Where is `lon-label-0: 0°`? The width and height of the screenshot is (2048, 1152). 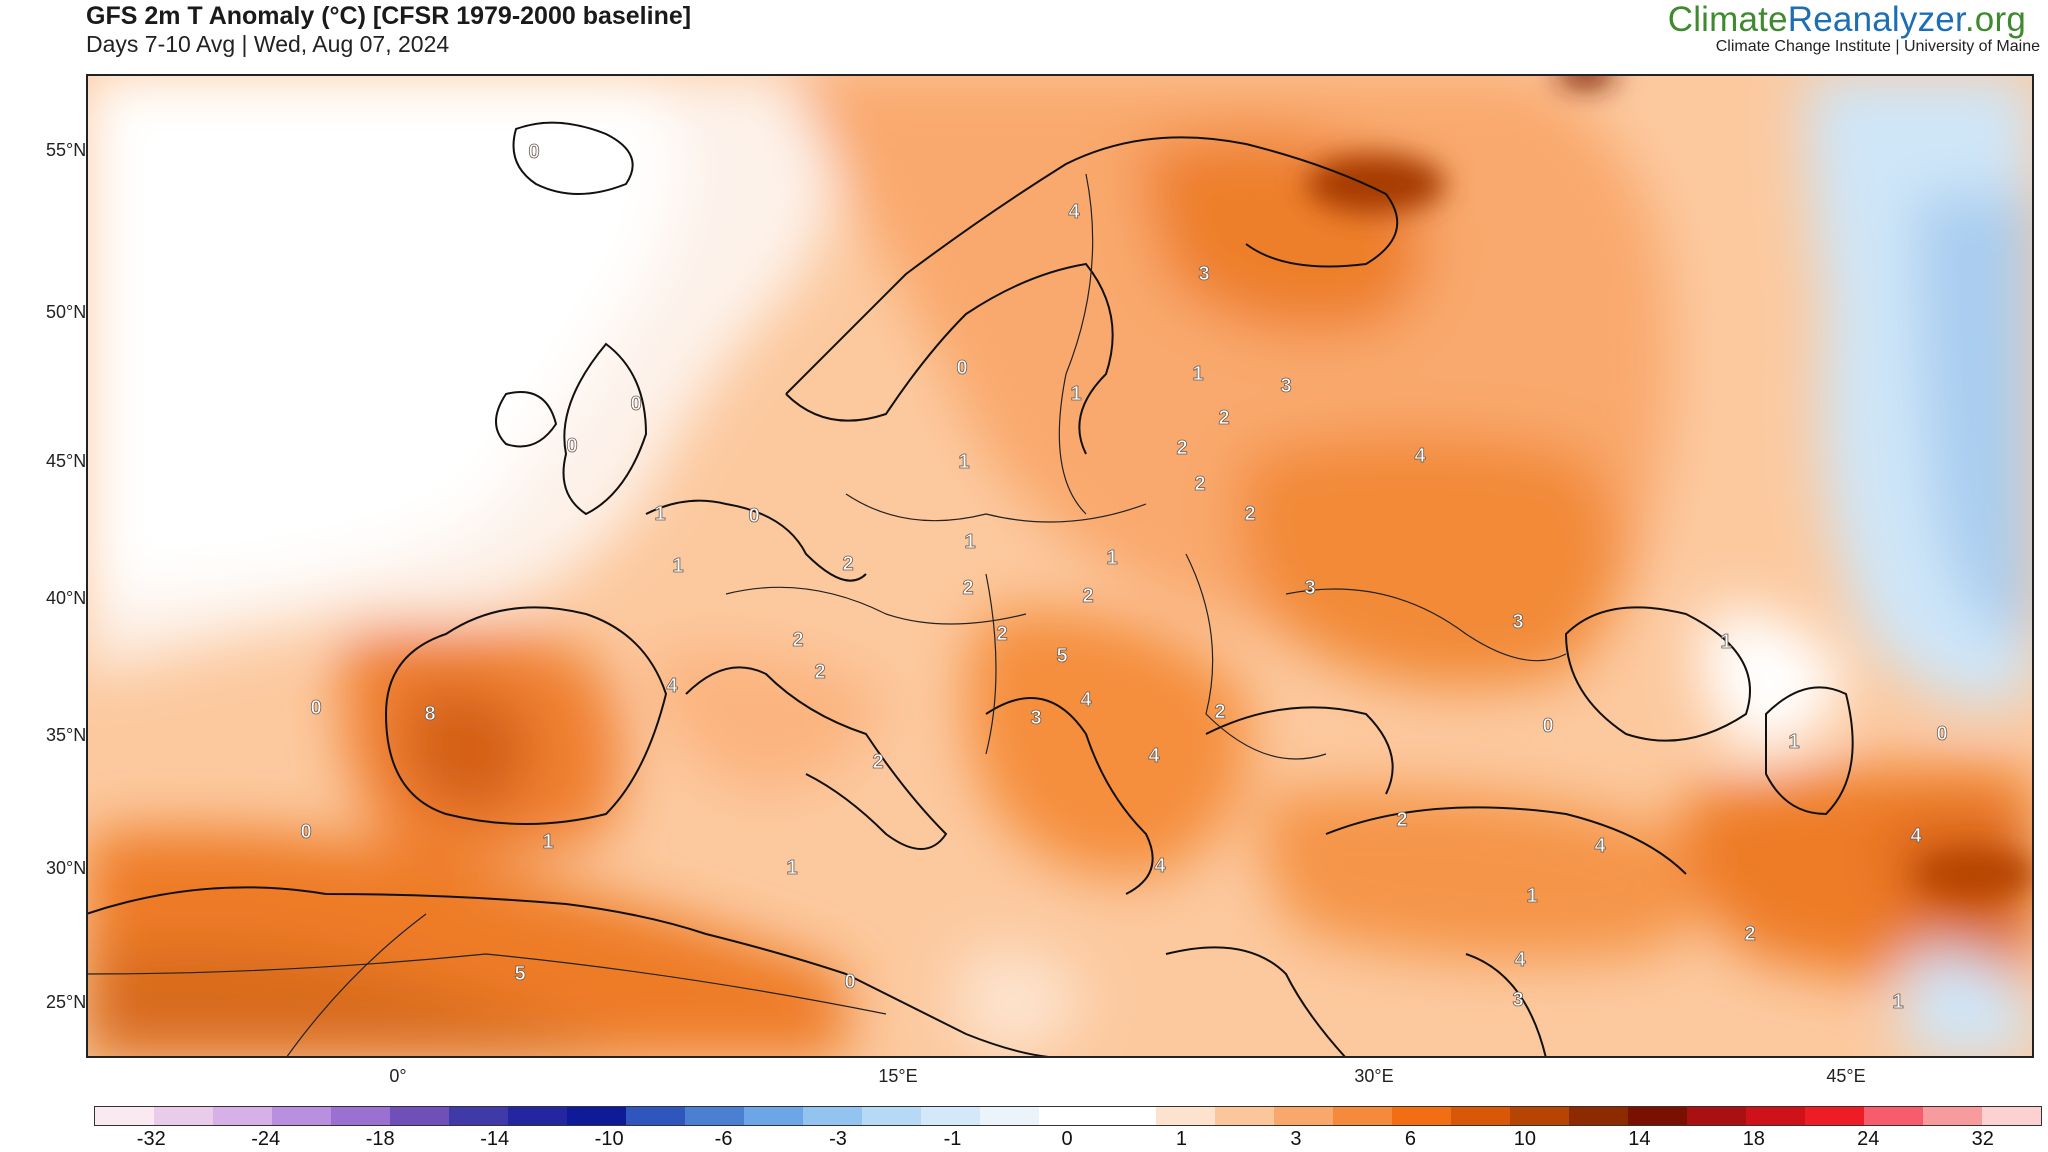 lon-label-0: 0° is located at coordinates (398, 1076).